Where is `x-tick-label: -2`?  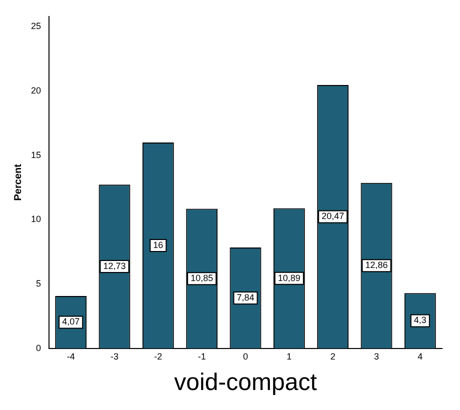
x-tick-label: -2 is located at coordinates (158, 356).